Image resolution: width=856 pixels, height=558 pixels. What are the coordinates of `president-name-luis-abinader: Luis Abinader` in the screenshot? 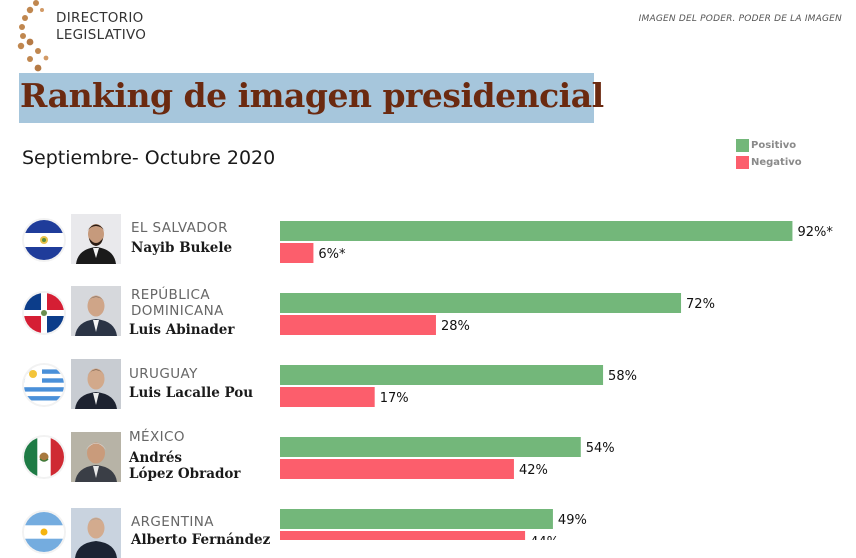 It's located at (181, 330).